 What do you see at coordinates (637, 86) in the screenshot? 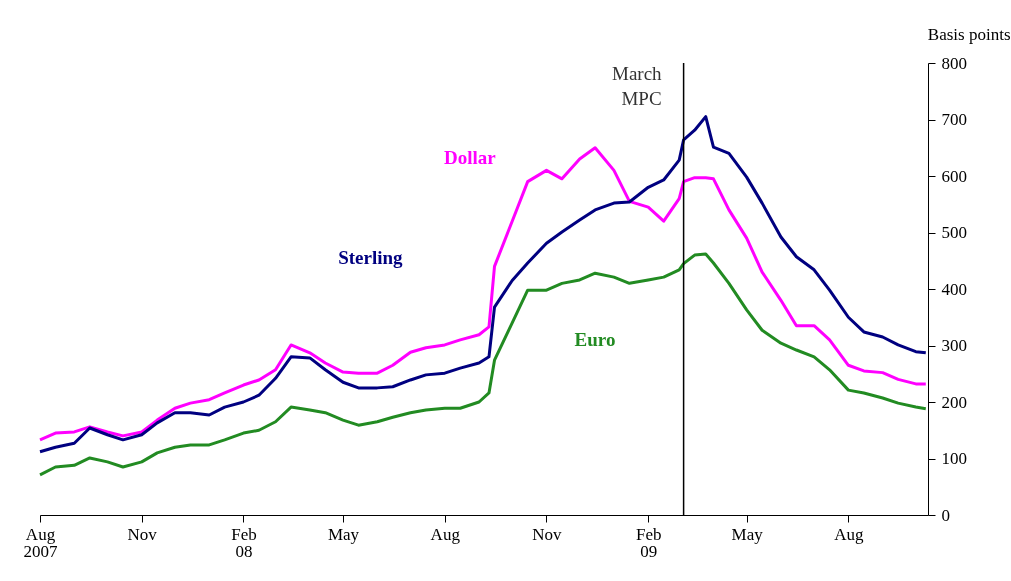
I see `ref-line-label: March MPC` at bounding box center [637, 86].